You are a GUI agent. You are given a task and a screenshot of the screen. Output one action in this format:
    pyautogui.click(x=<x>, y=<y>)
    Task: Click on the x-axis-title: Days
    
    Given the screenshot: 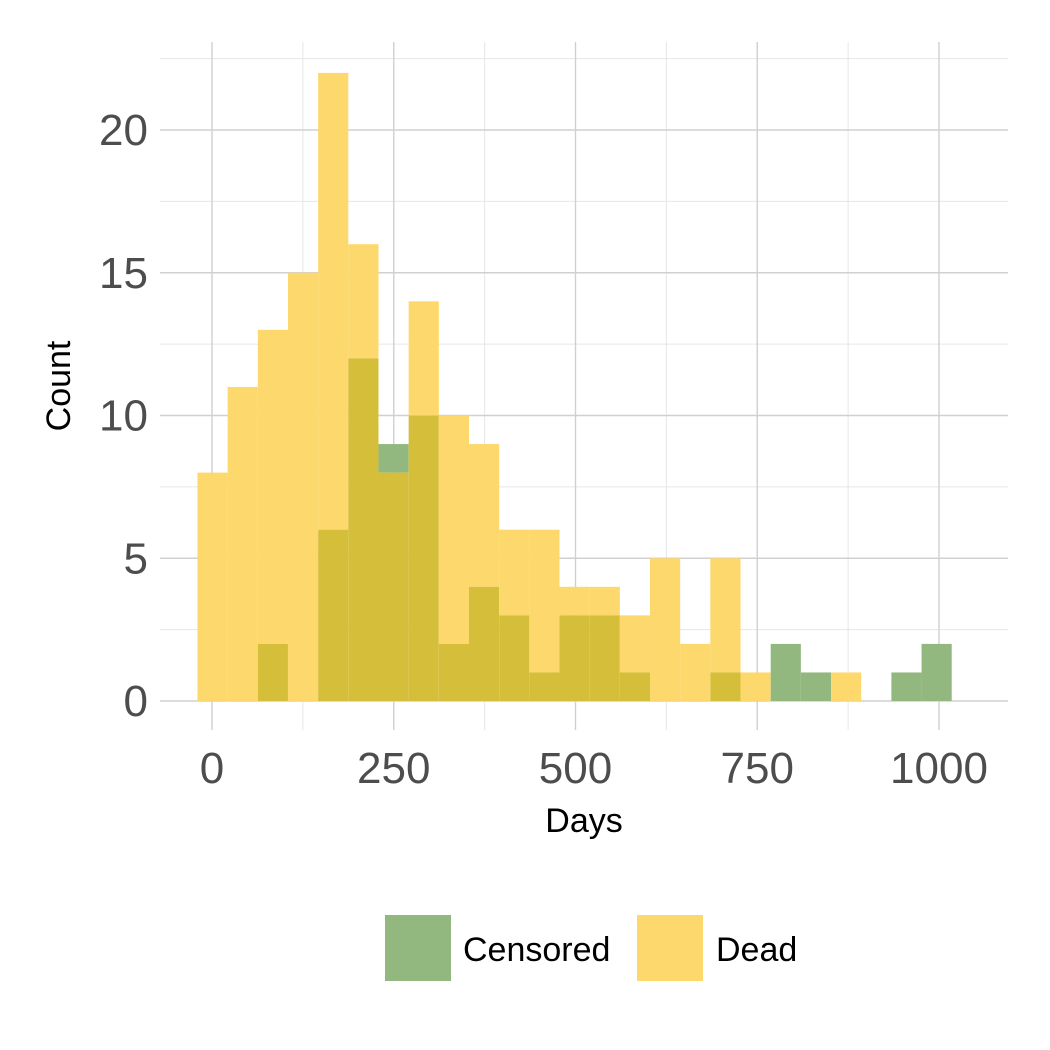 What is the action you would take?
    pyautogui.click(x=583, y=821)
    